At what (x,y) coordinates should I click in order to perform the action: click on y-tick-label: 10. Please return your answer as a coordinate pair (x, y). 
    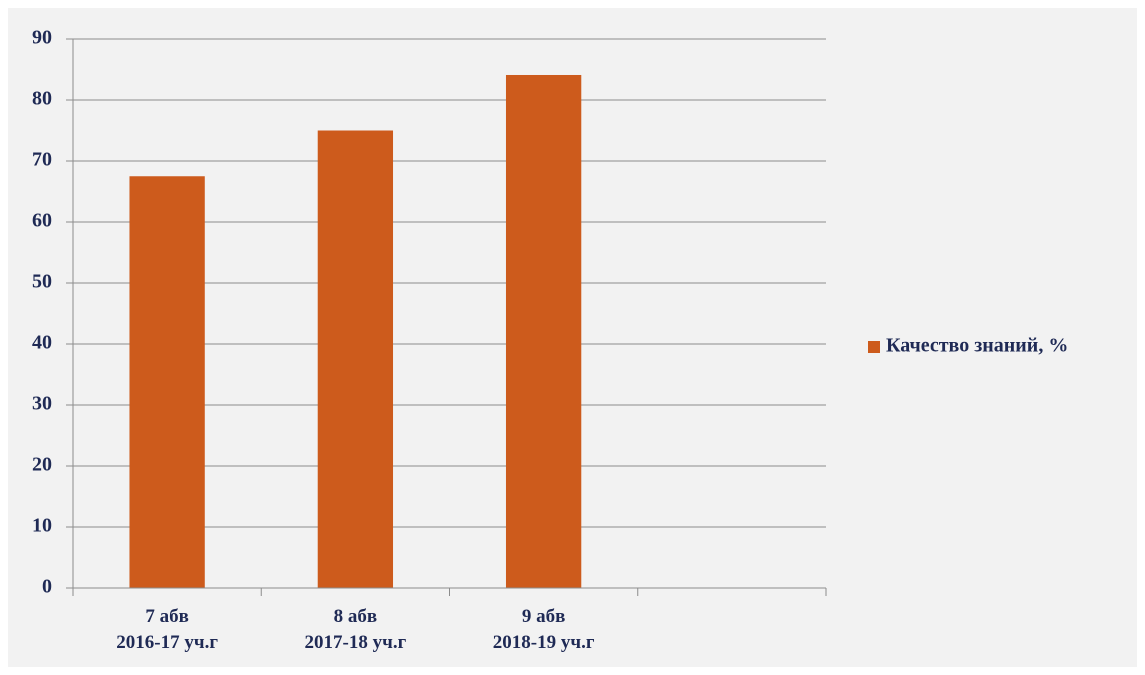
    Looking at the image, I should click on (42, 526).